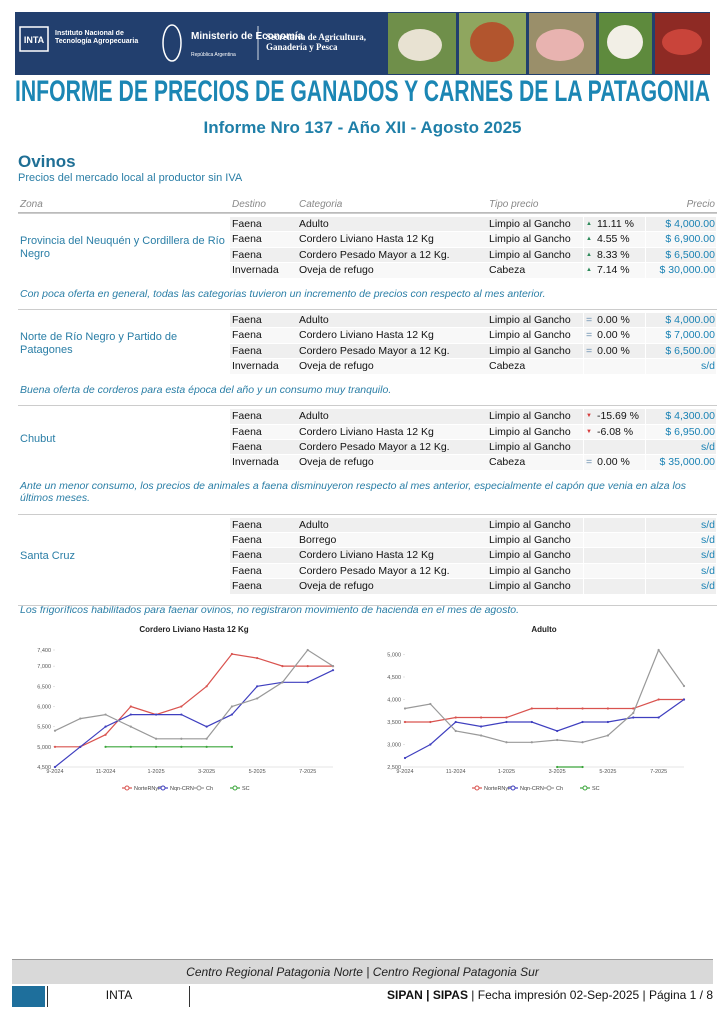  Describe the element at coordinates (34, 40) in the screenshot. I see `inta-logo: INTA` at that location.